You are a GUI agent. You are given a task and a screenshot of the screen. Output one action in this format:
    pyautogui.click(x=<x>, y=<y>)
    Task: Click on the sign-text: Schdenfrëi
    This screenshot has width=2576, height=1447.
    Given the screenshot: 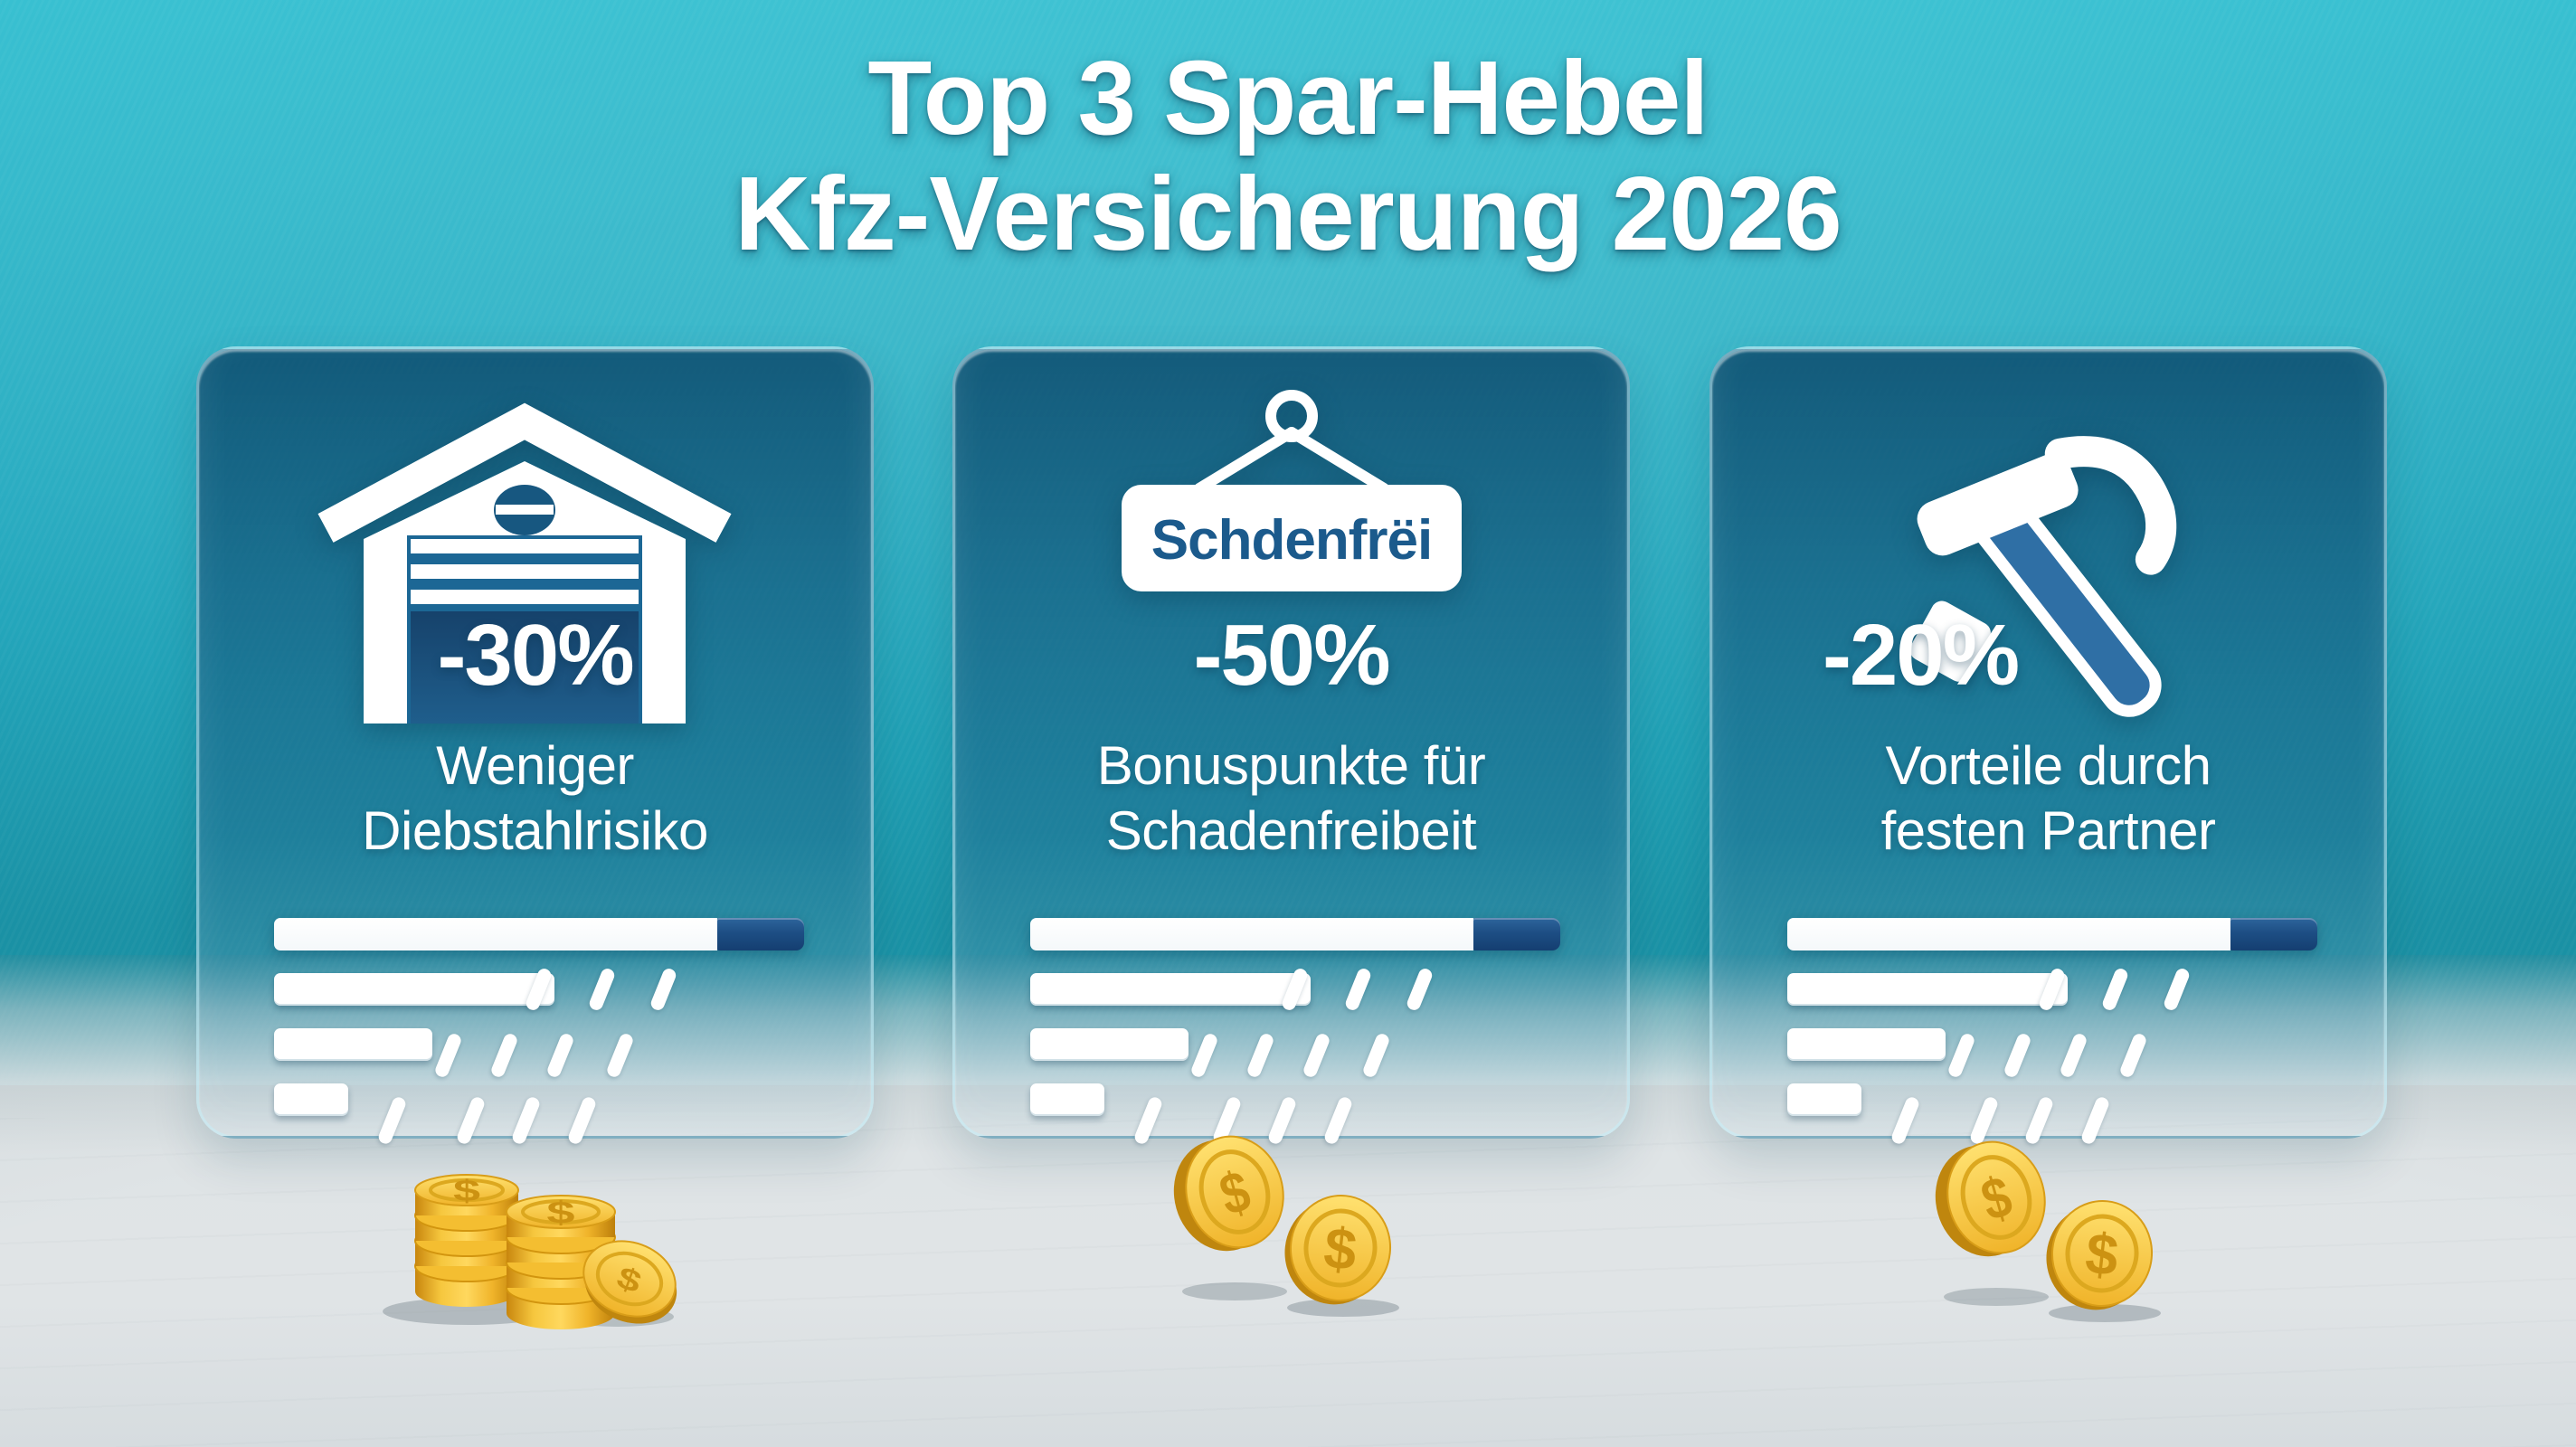 What is the action you would take?
    pyautogui.click(x=1292, y=540)
    